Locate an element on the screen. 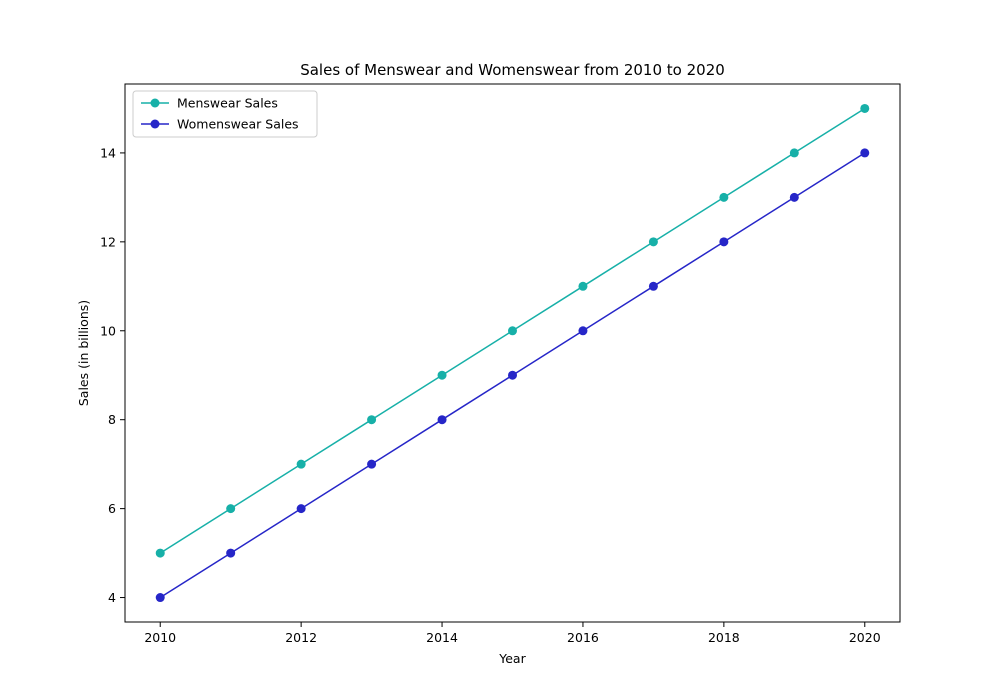 This screenshot has width=1000, height=700. legend-item: Womenswear Sales is located at coordinates (220, 124).